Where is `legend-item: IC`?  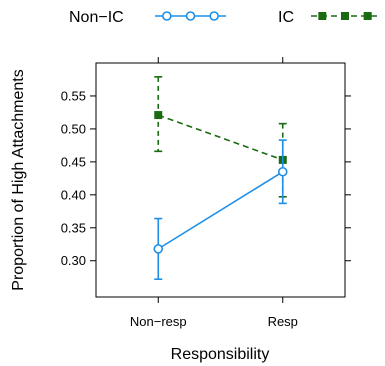 legend-item: IC is located at coordinates (328, 17).